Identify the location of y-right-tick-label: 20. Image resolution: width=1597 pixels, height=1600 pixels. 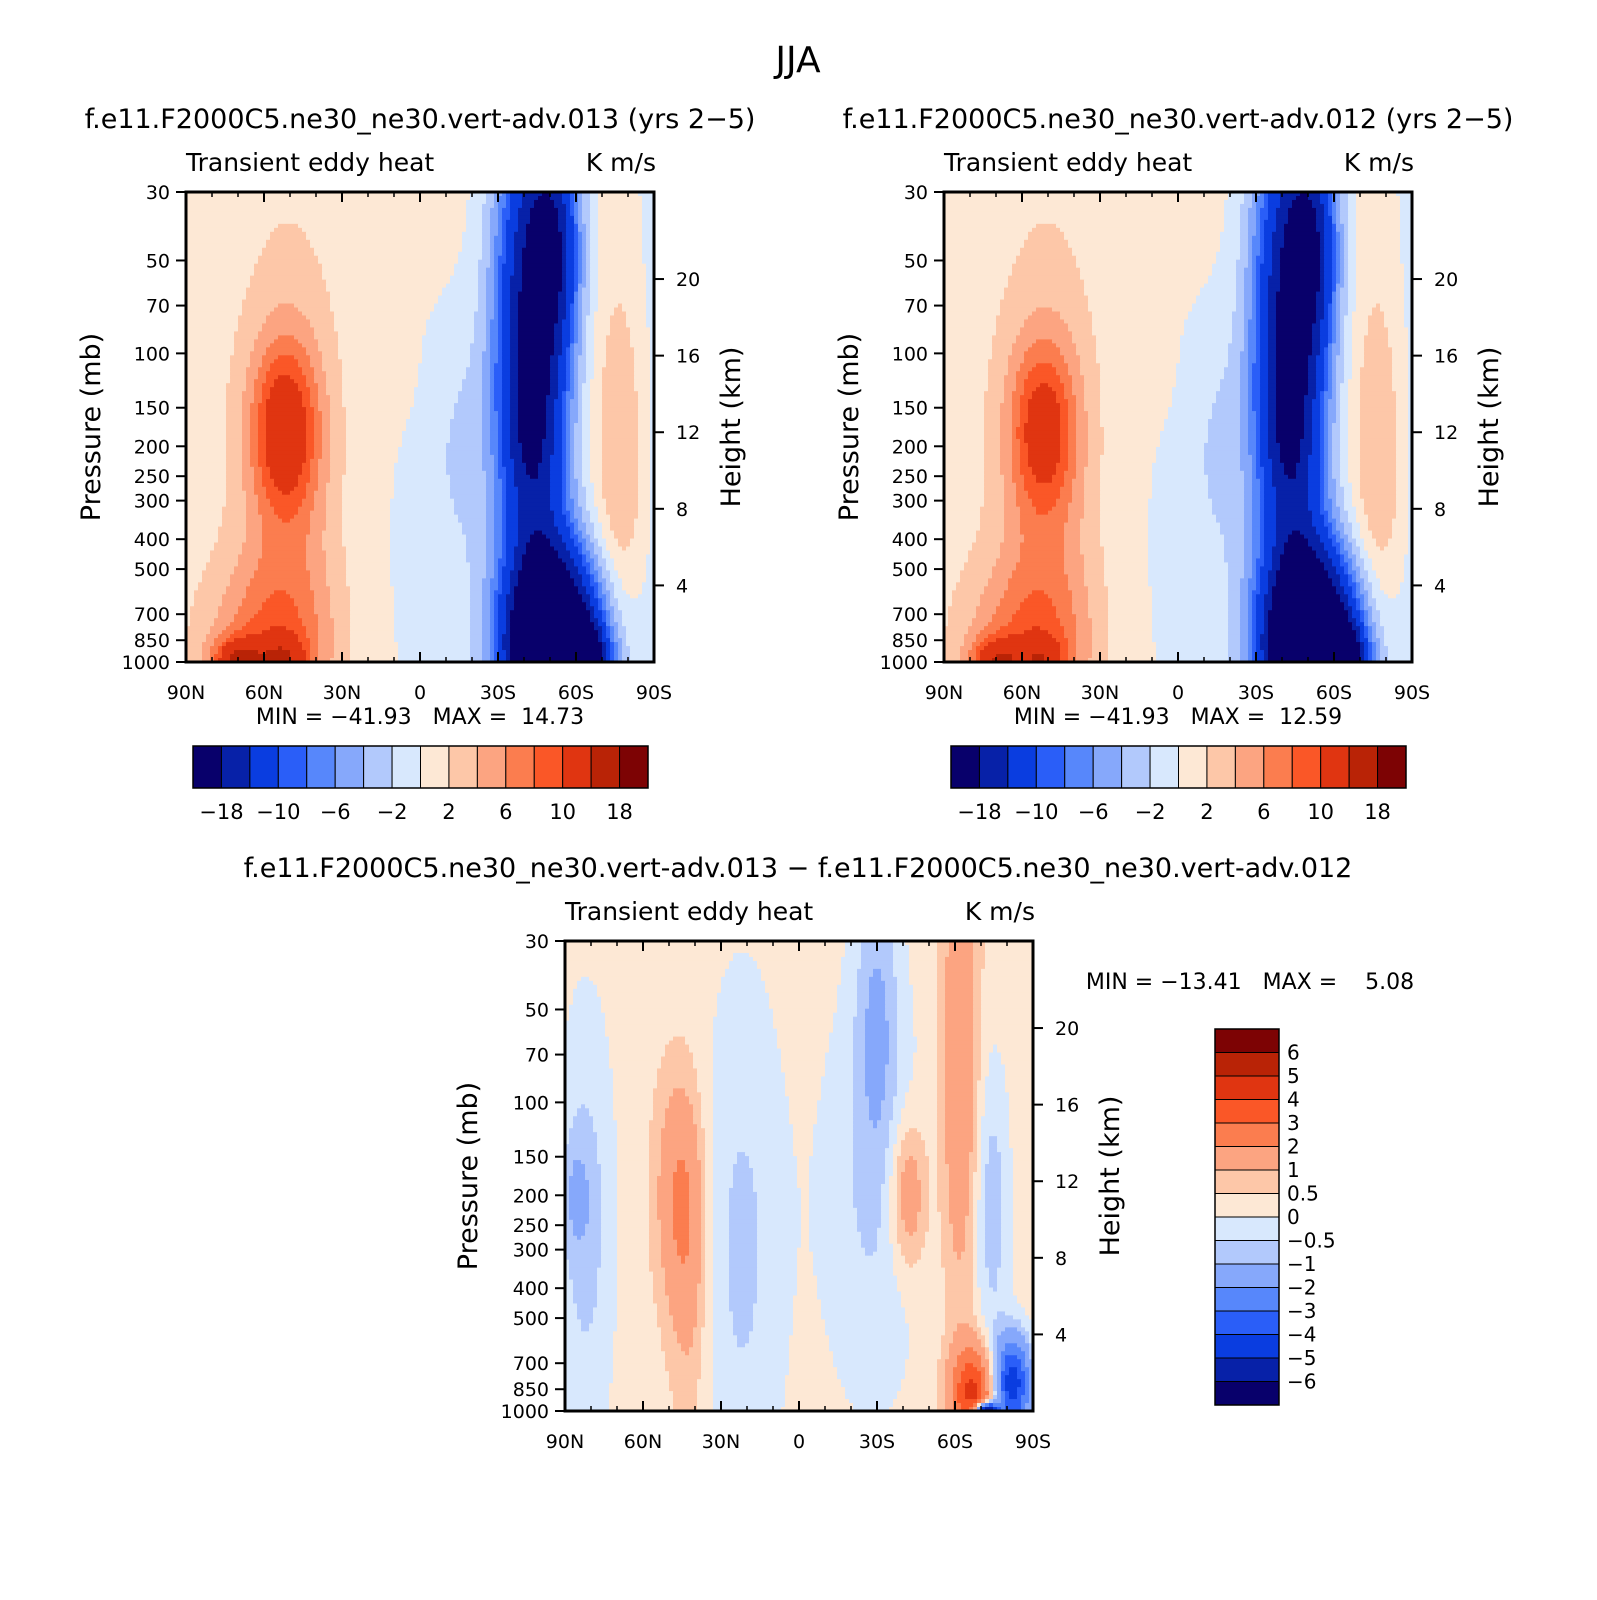
(688, 280).